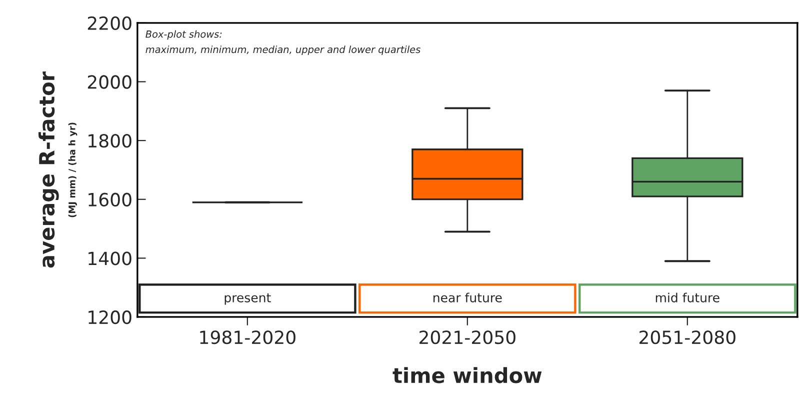 This screenshot has height=409, width=799. Describe the element at coordinates (283, 42) in the screenshot. I see `annotation: Box-plot shows: maximum, minimum, median, upper and lower quartiles` at that location.